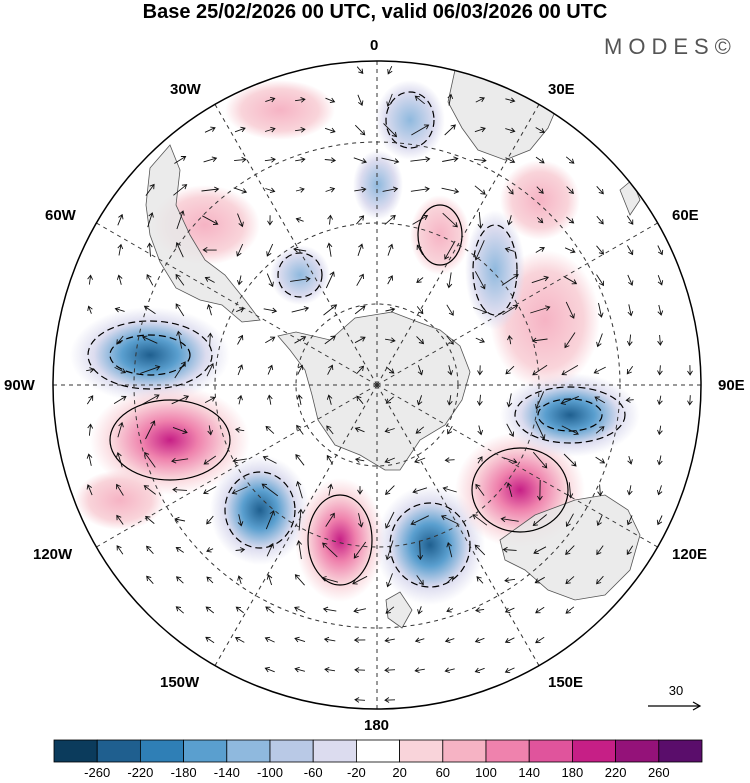  Describe the element at coordinates (399, 772) in the screenshot. I see `colorbar-tick-label: 20` at that location.